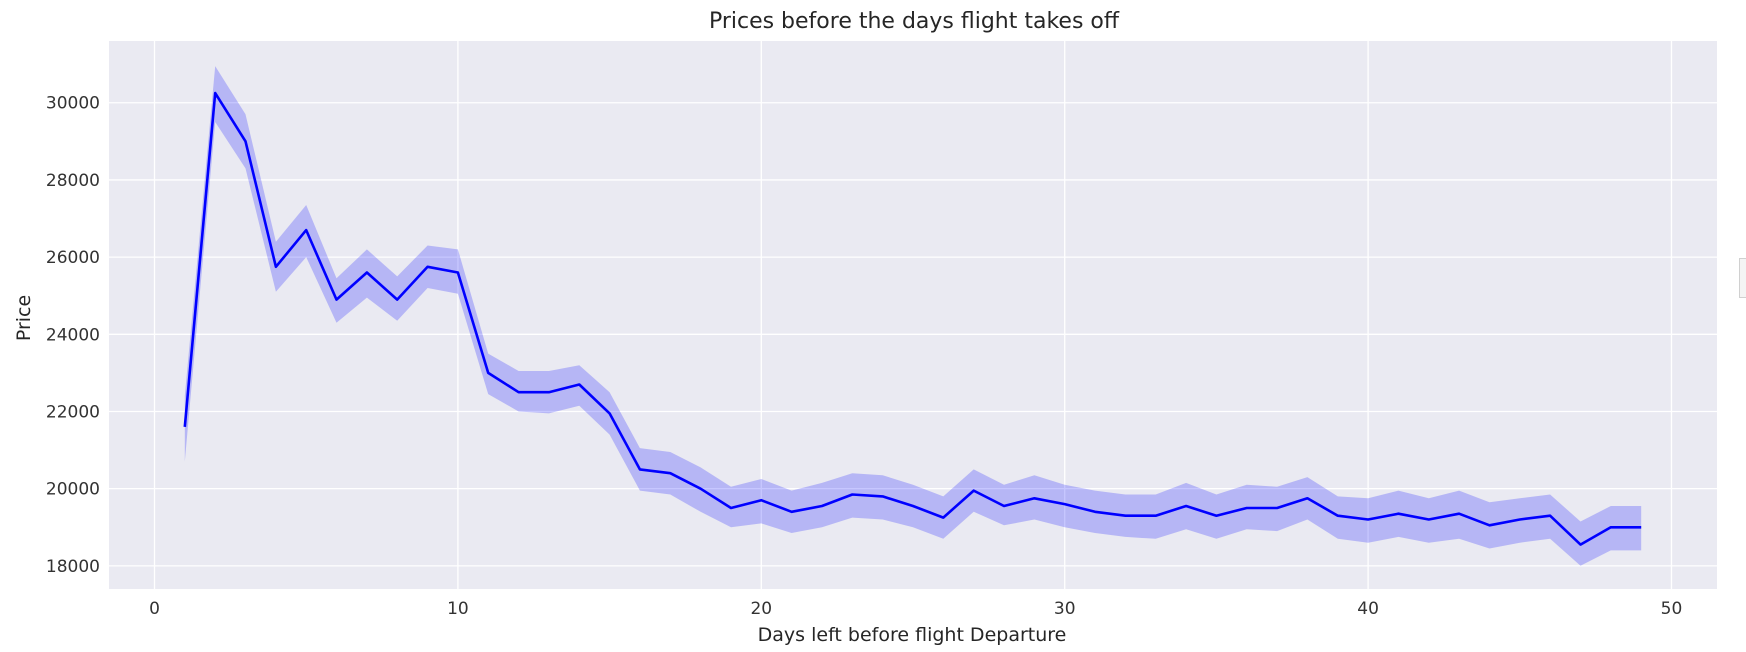 The image size is (1746, 652). I want to click on x-tick-label: 40, so click(1368, 609).